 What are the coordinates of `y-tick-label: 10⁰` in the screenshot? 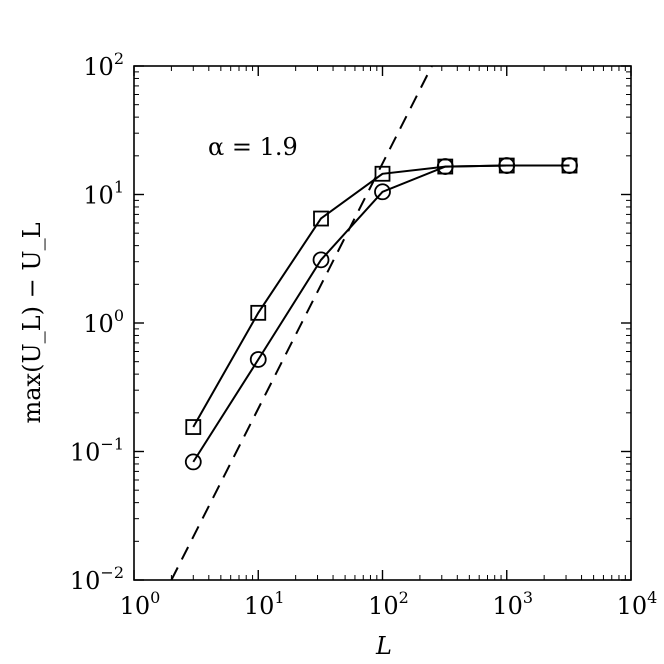 It's located at (103, 322).